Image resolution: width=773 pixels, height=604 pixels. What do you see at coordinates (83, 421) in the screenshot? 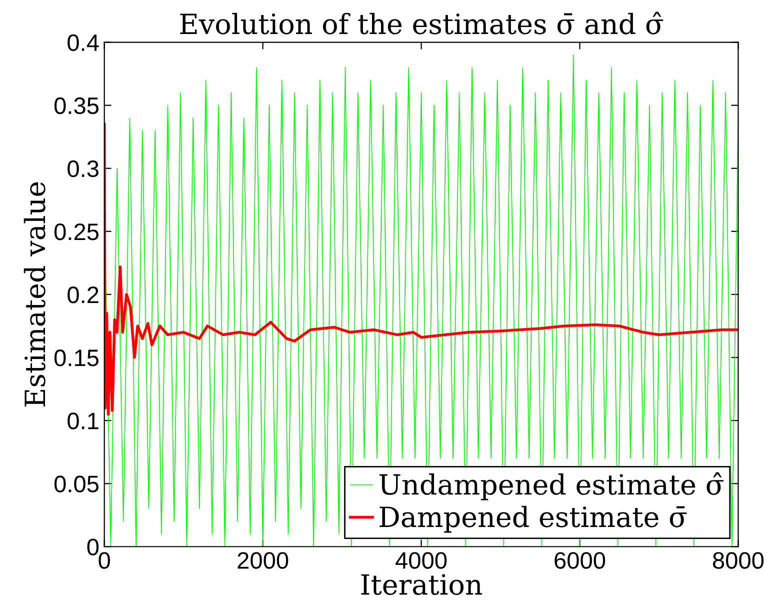
I see `y-tick-label: 0.1` at bounding box center [83, 421].